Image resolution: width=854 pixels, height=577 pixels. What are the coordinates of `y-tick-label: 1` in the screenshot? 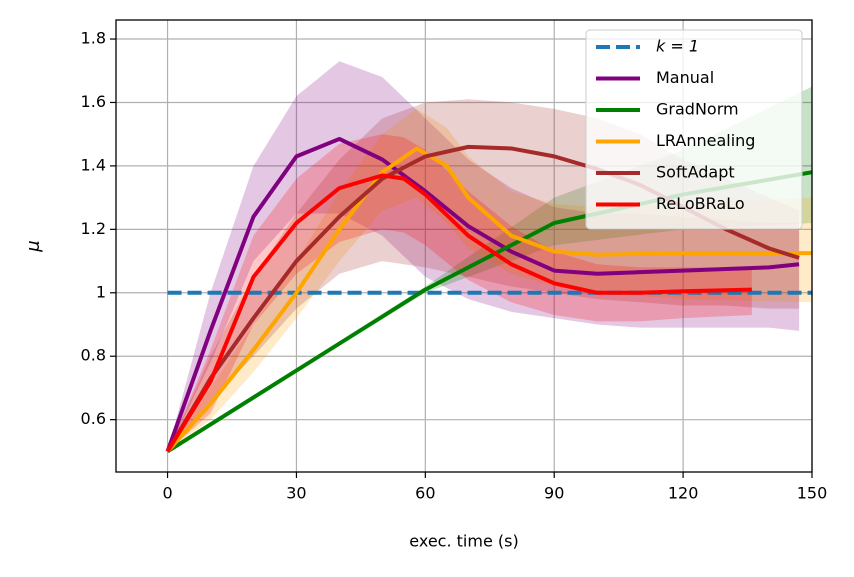 It's located at (101, 291).